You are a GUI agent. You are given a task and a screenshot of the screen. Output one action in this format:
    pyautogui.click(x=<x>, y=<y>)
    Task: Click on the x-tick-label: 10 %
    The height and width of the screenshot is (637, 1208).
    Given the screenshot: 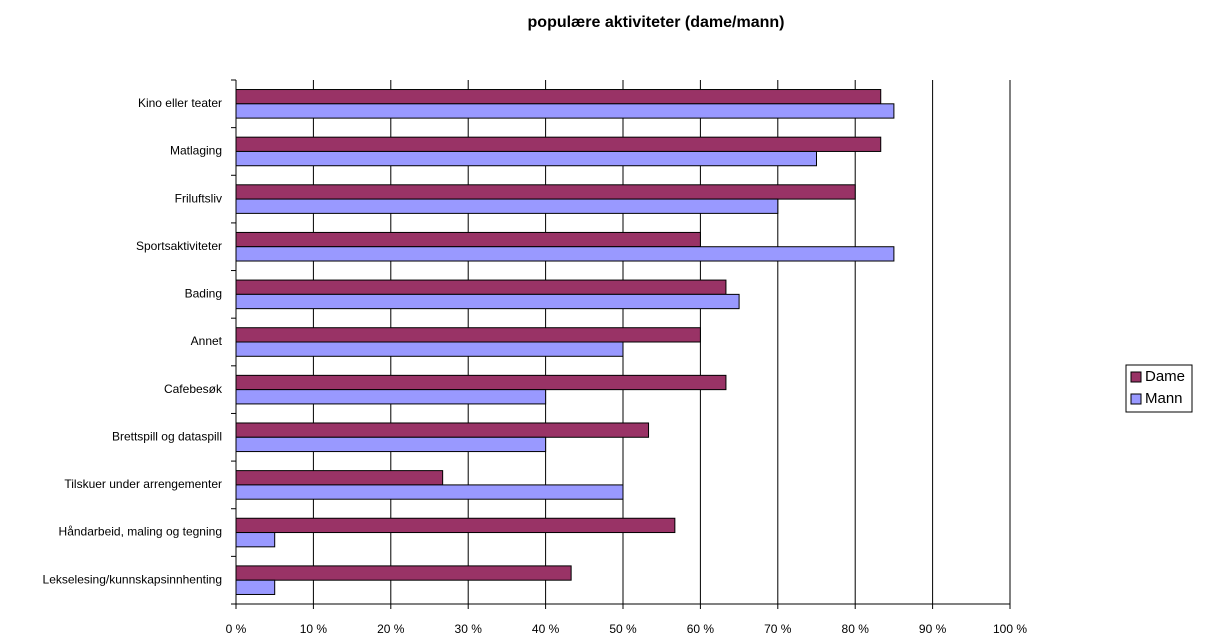 What is the action you would take?
    pyautogui.click(x=314, y=629)
    